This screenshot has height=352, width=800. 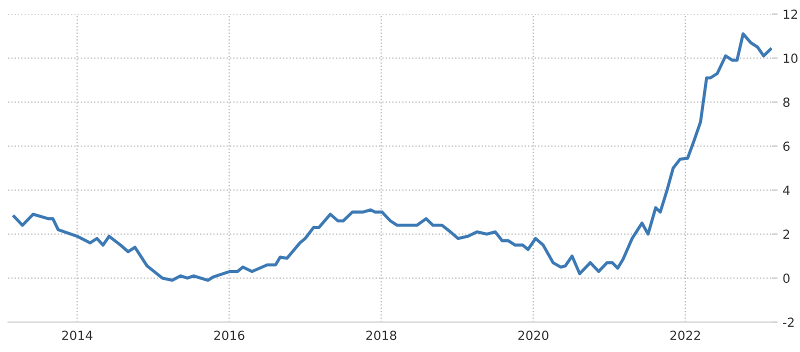 I want to click on y-tick-label: 8, so click(x=786, y=103).